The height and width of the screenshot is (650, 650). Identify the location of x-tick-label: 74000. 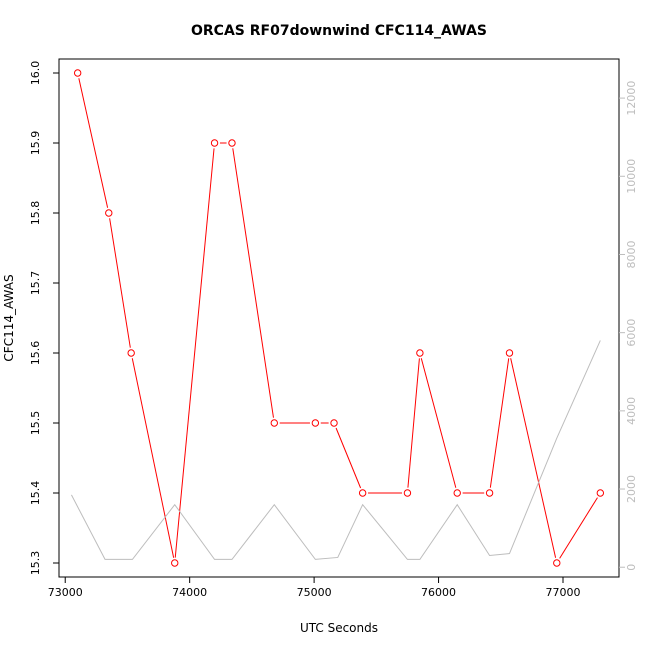
(189, 592).